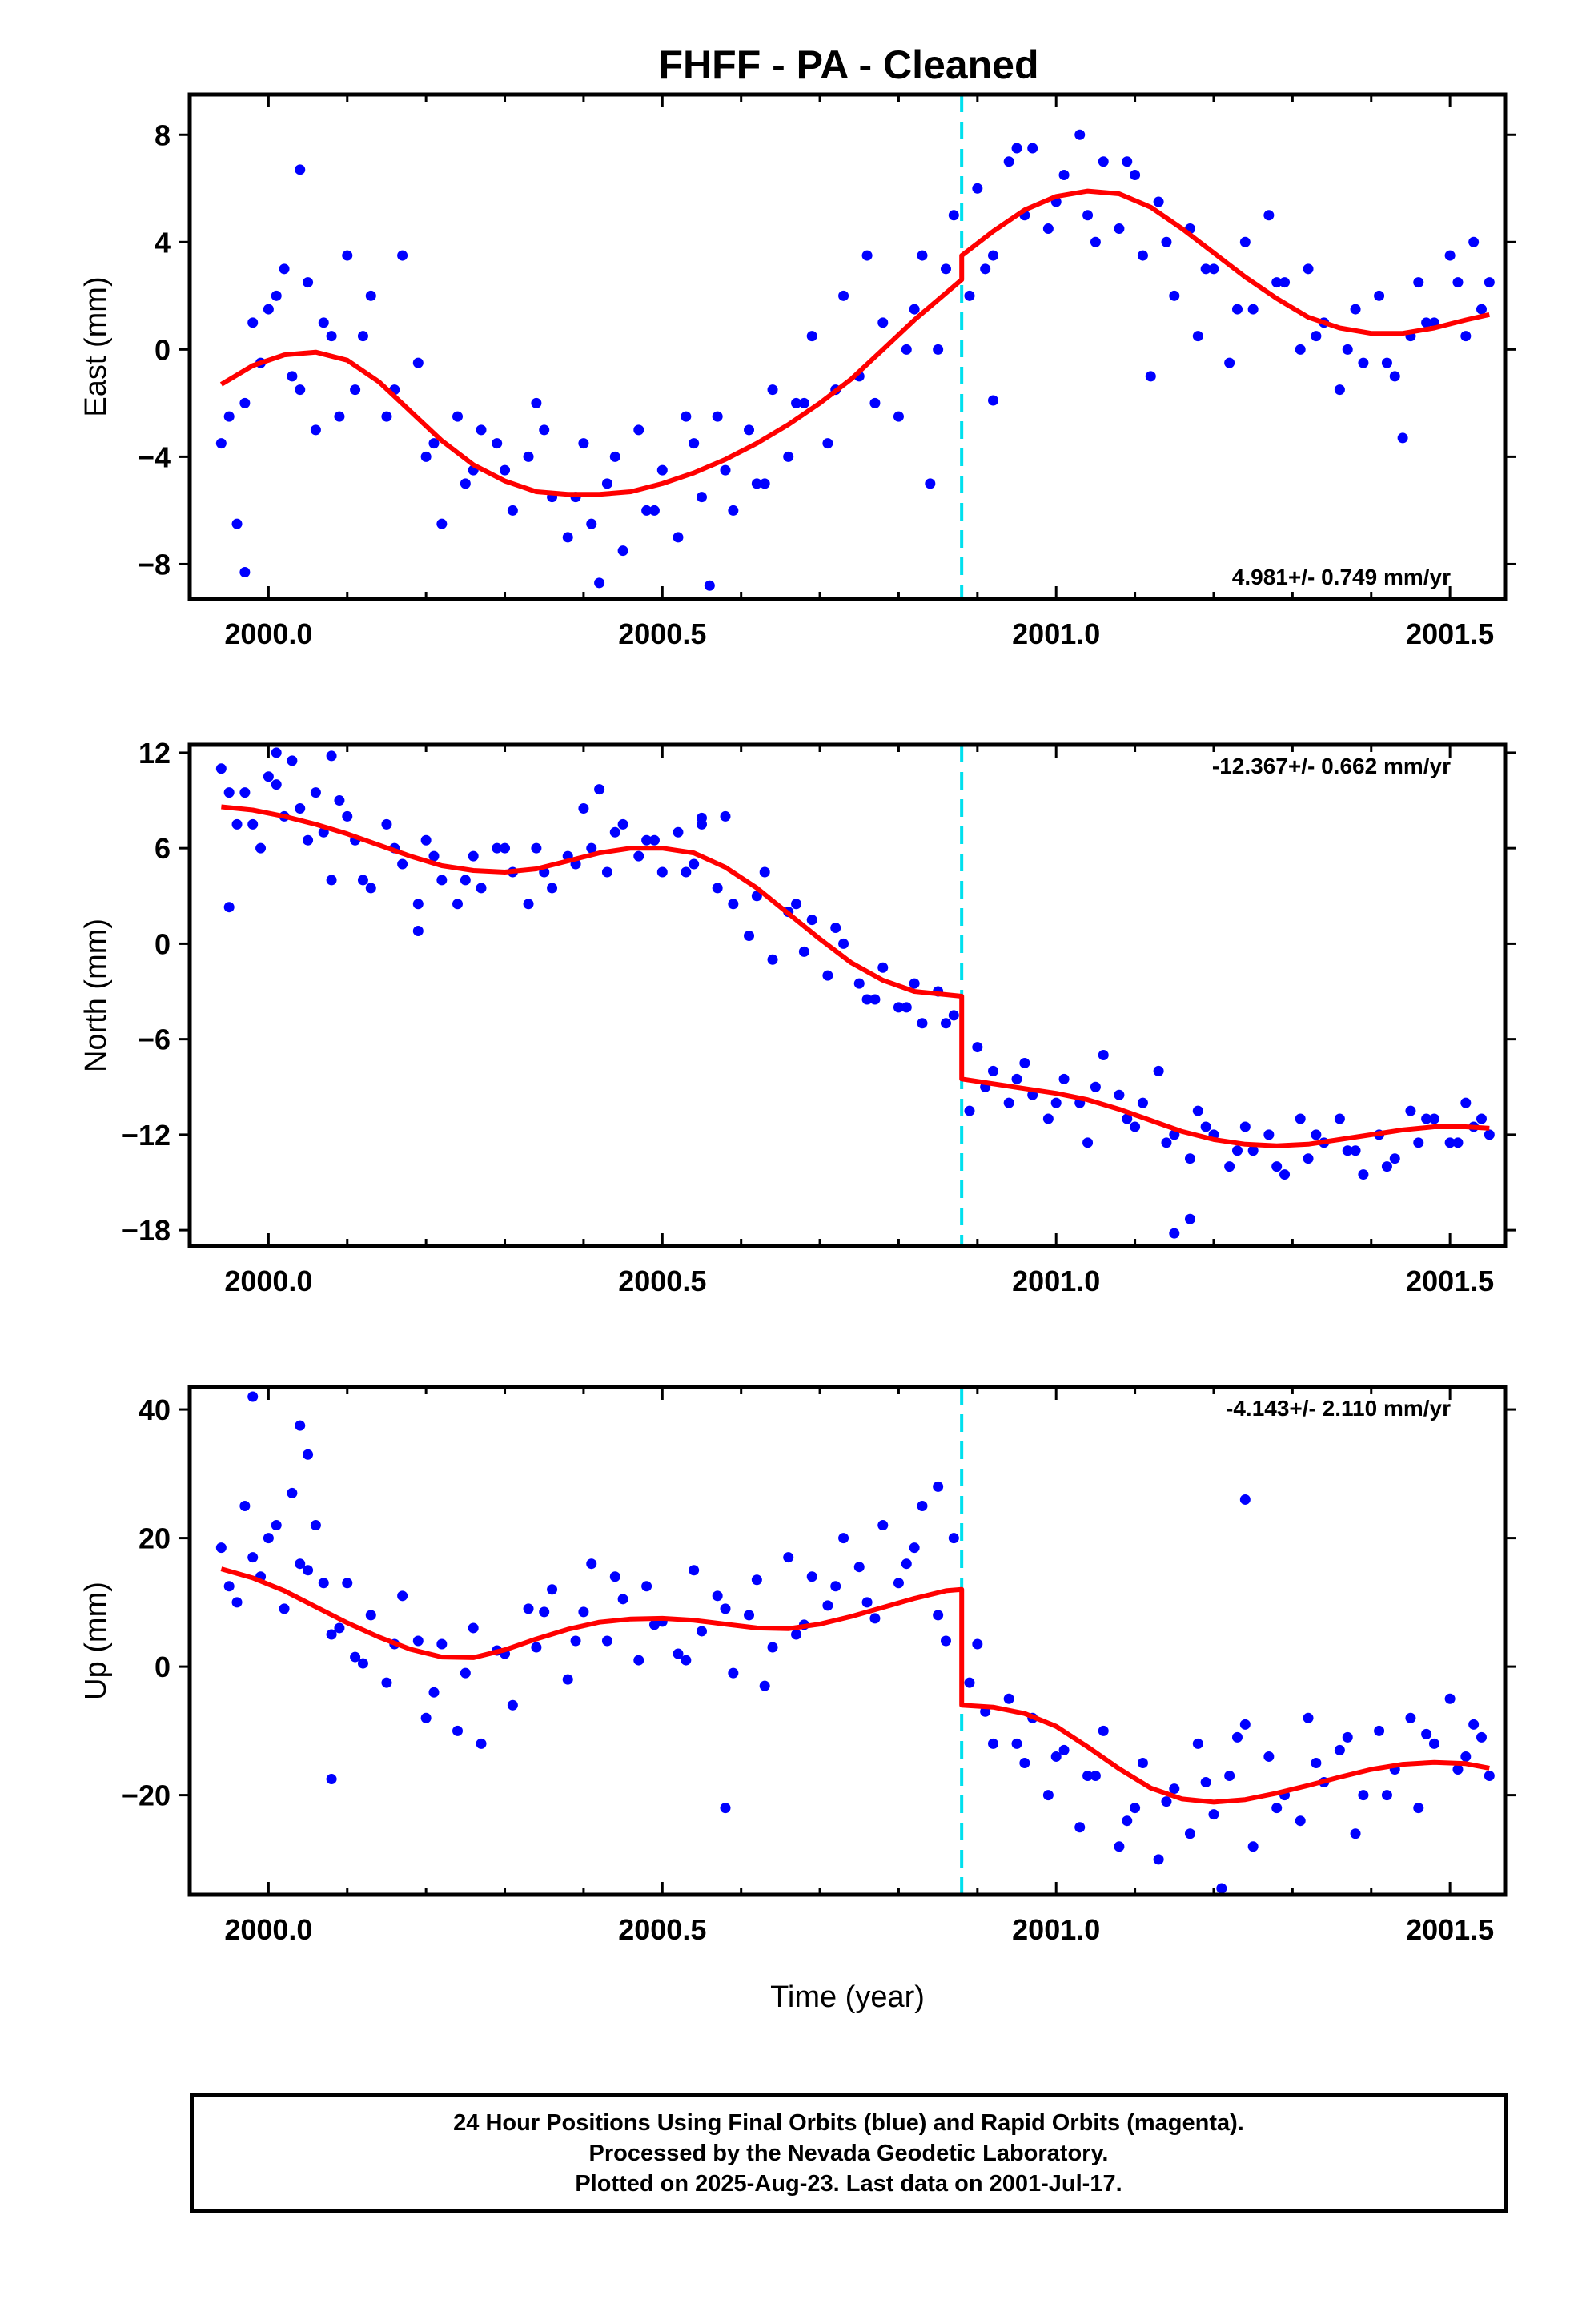  What do you see at coordinates (662, 1929) in the screenshot?
I see `x-tick-label: 2000.5` at bounding box center [662, 1929].